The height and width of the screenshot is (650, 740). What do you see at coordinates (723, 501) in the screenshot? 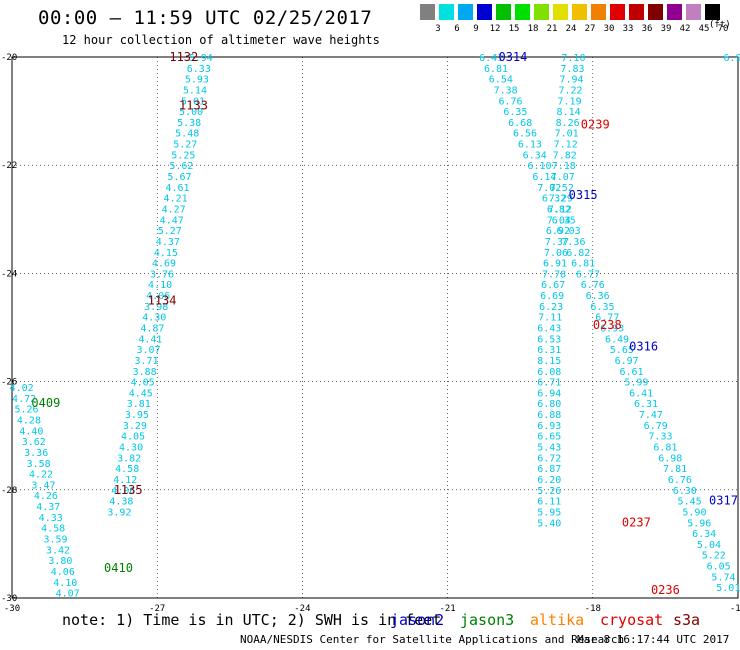
I see `pass-id-label: 0317` at bounding box center [723, 501].